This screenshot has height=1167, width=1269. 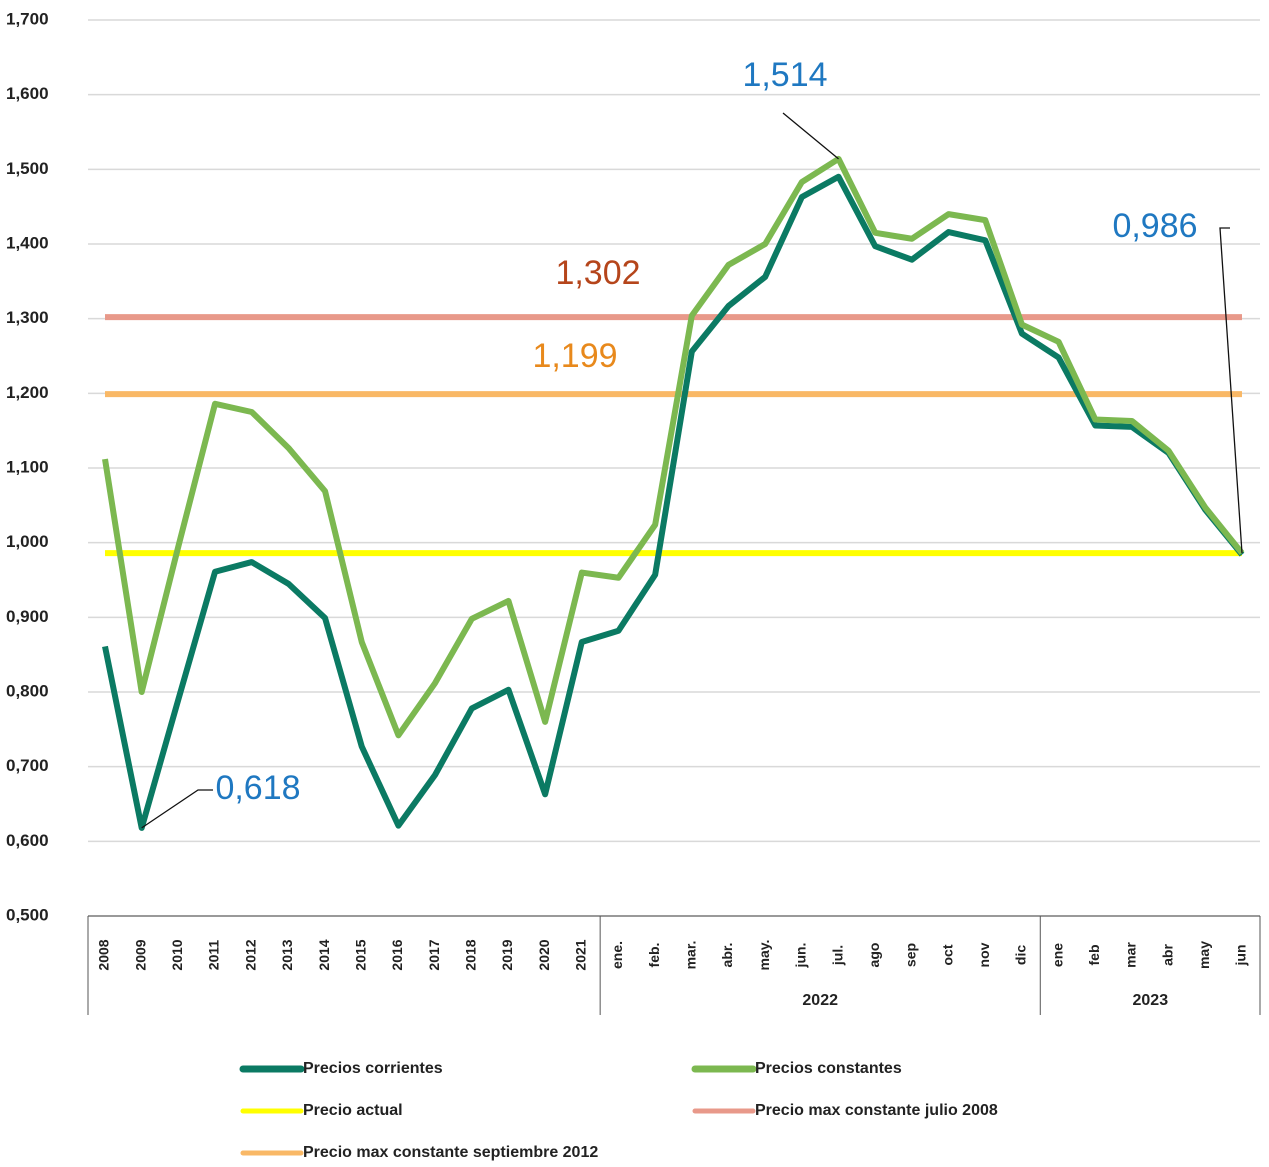 What do you see at coordinates (837, 955) in the screenshot?
I see `x-tick-label: jul.` at bounding box center [837, 955].